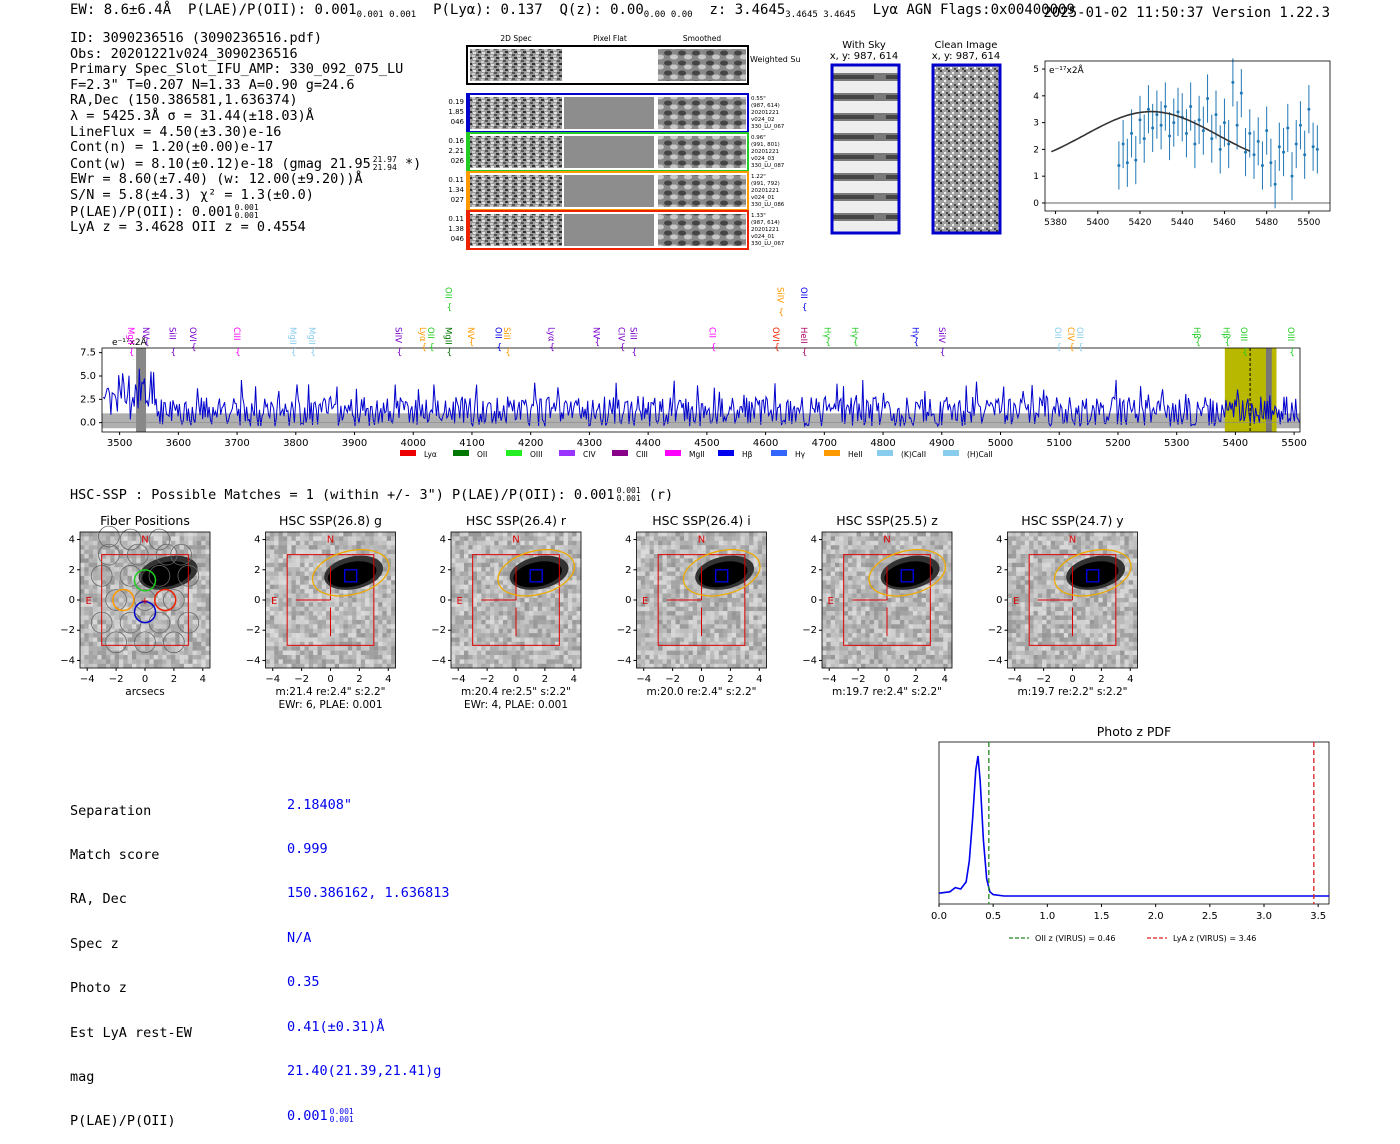 The height and width of the screenshot is (1144, 1400). What do you see at coordinates (236, 333) in the screenshot?
I see `line-label-text: CIII` at bounding box center [236, 333].